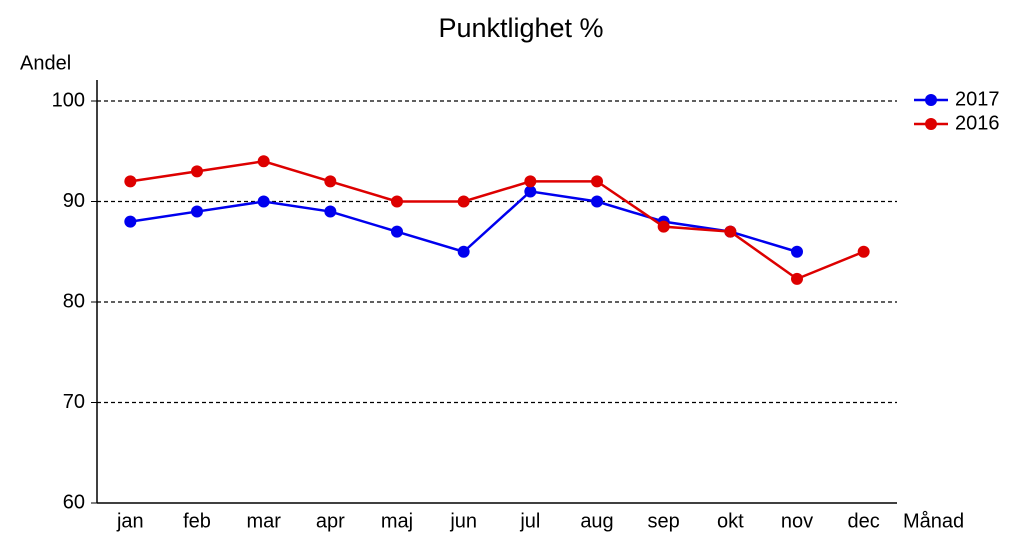 The height and width of the screenshot is (535, 1016). I want to click on y-axis-label: Andel, so click(45, 63).